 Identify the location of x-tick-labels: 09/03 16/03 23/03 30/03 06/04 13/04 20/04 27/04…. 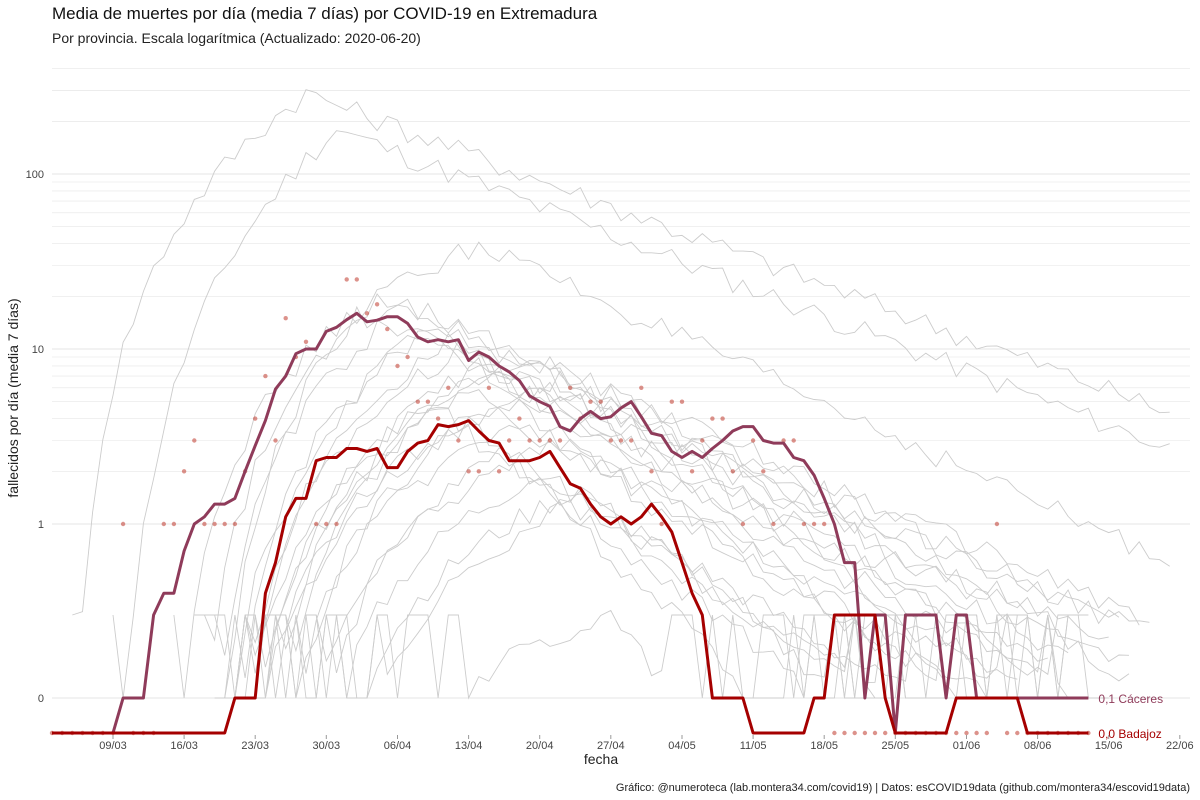
(646, 743).